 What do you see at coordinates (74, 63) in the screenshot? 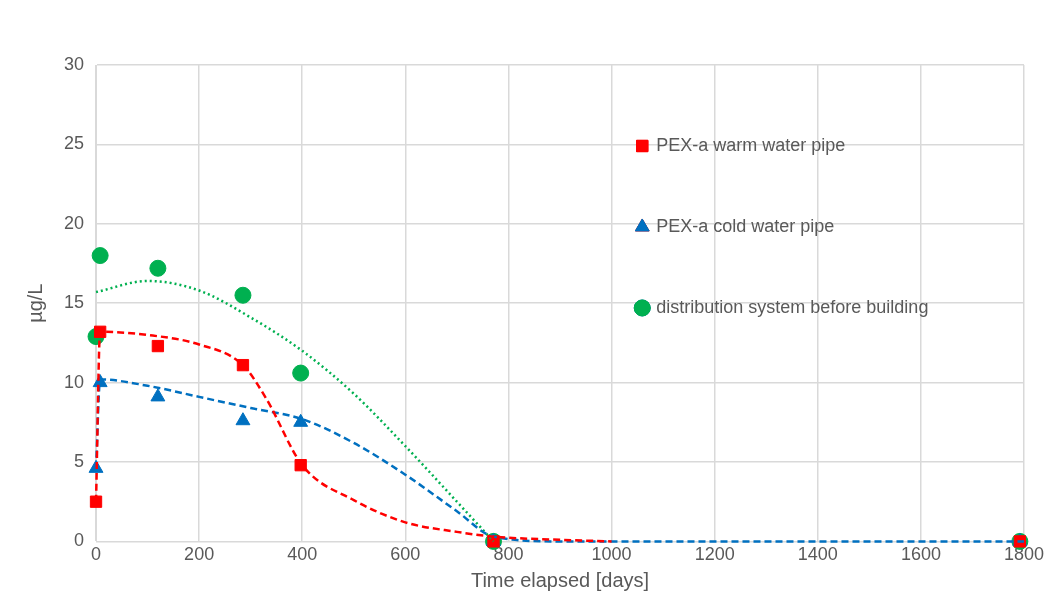
I see `y-tick-label: 30` at bounding box center [74, 63].